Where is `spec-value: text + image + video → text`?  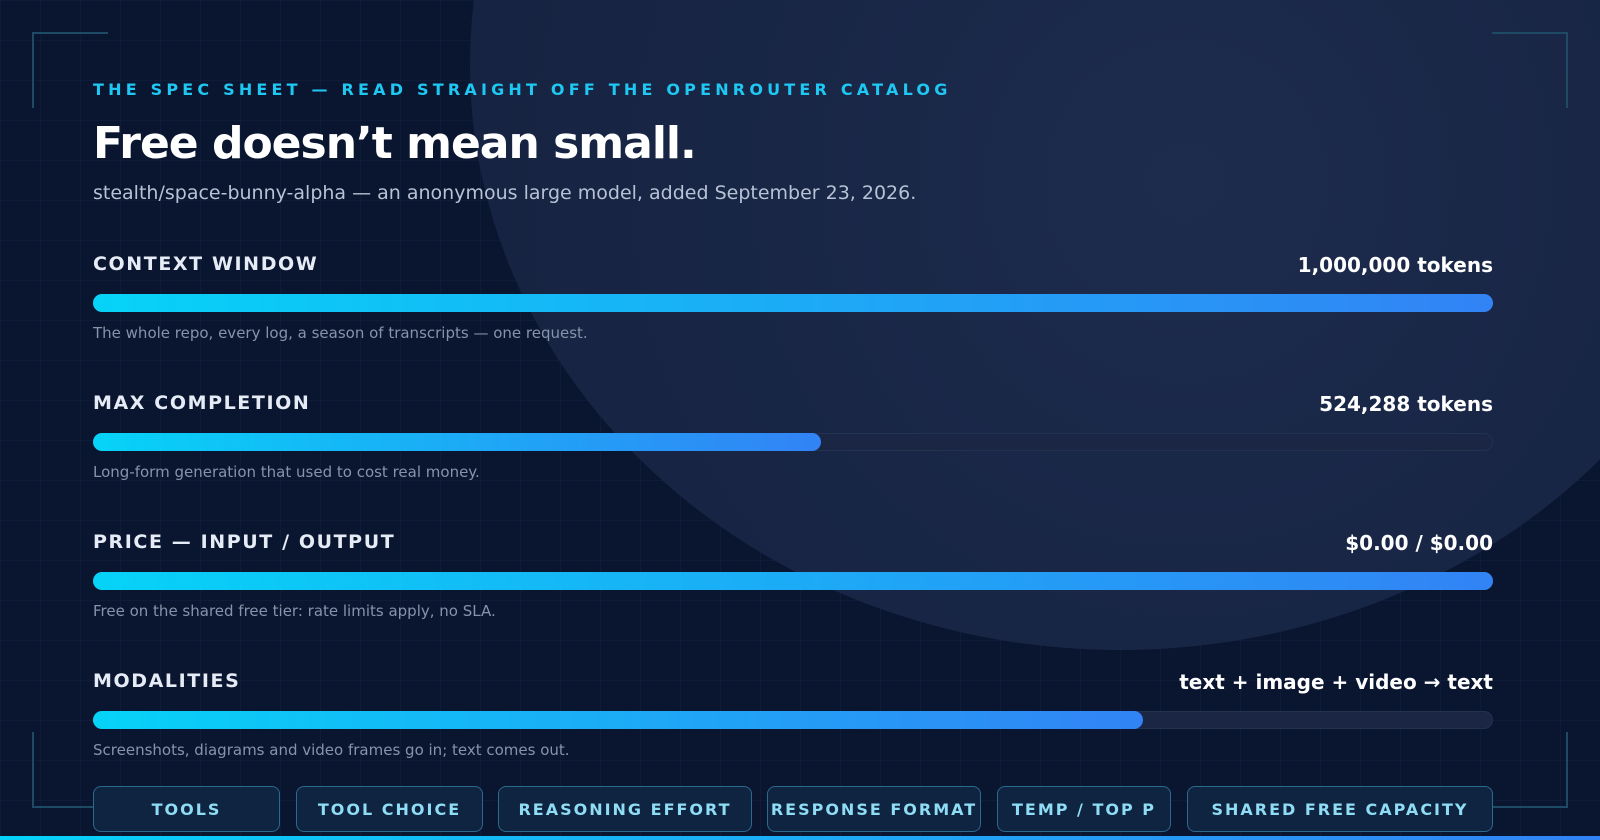 spec-value: text + image + video → text is located at coordinates (1336, 682).